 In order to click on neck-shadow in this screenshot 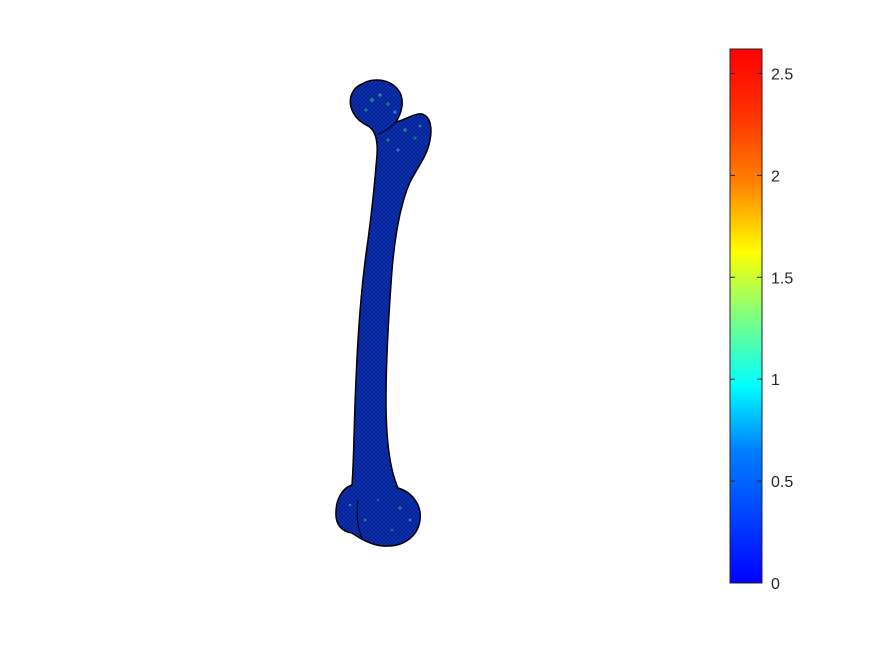, I will do `click(387, 128)`.